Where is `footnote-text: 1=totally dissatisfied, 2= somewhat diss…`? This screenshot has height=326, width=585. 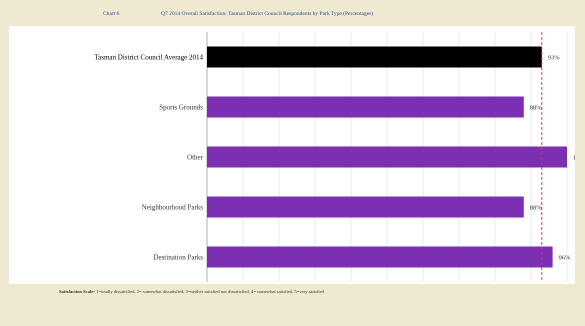
footnote-text: 1=totally dissatisfied, 2= somewhat diss… is located at coordinates (210, 291).